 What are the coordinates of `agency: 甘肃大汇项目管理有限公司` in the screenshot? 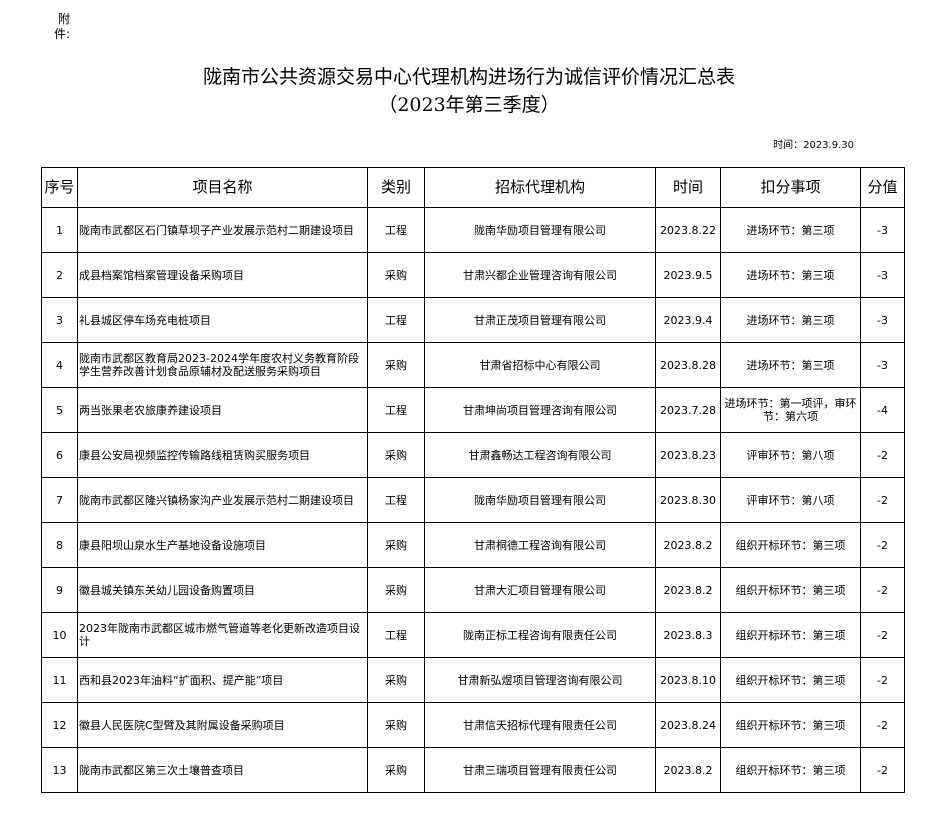 It's located at (540, 590).